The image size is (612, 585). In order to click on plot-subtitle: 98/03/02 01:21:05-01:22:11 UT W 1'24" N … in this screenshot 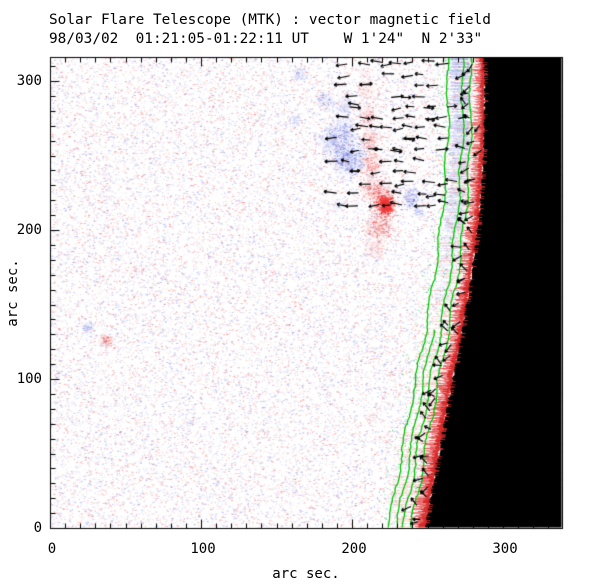, I will do `click(266, 39)`.